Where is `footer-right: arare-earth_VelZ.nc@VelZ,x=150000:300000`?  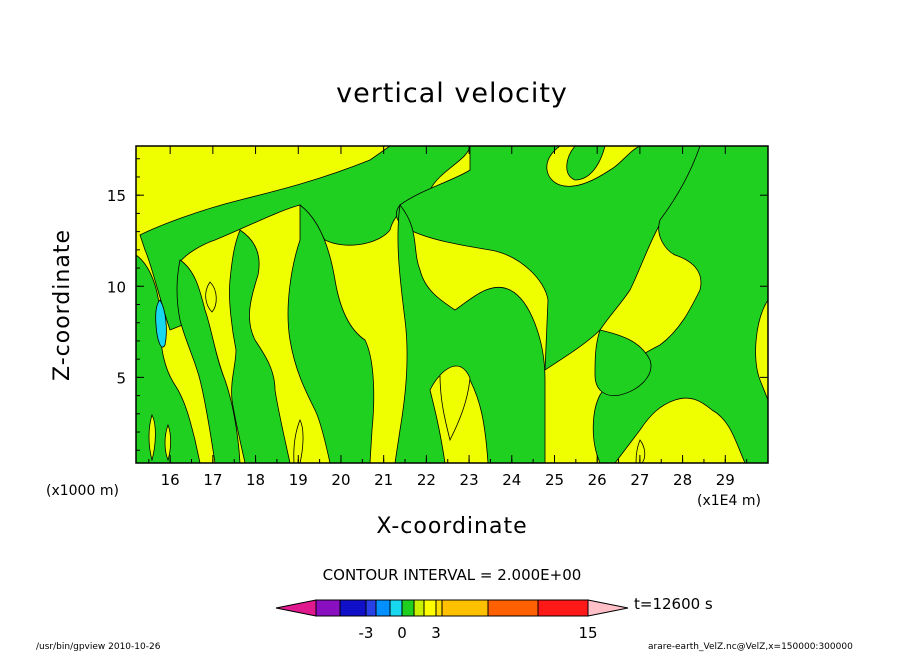 footer-right: arare-earth_VelZ.nc@VelZ,x=150000:300000 is located at coordinates (750, 647).